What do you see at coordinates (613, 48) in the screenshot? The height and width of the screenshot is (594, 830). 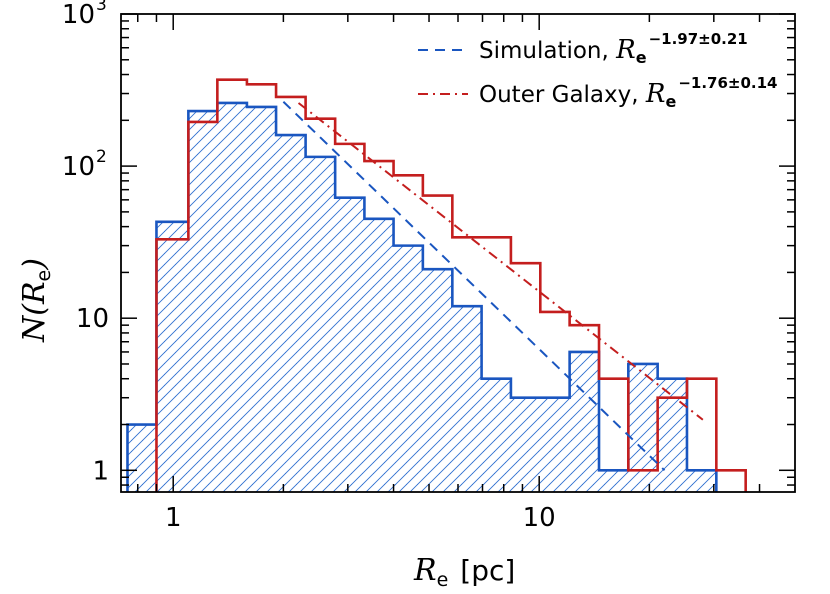 I see `simulation-legend-label: Simulation, Re−1.97±0.21` at bounding box center [613, 48].